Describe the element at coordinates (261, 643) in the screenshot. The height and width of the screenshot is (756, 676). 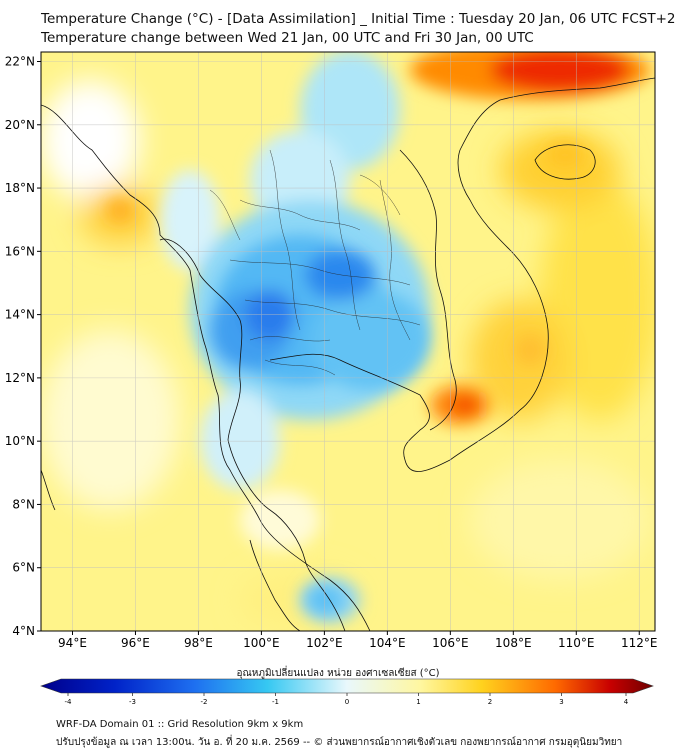
I see `lon-label: 100°E` at that location.